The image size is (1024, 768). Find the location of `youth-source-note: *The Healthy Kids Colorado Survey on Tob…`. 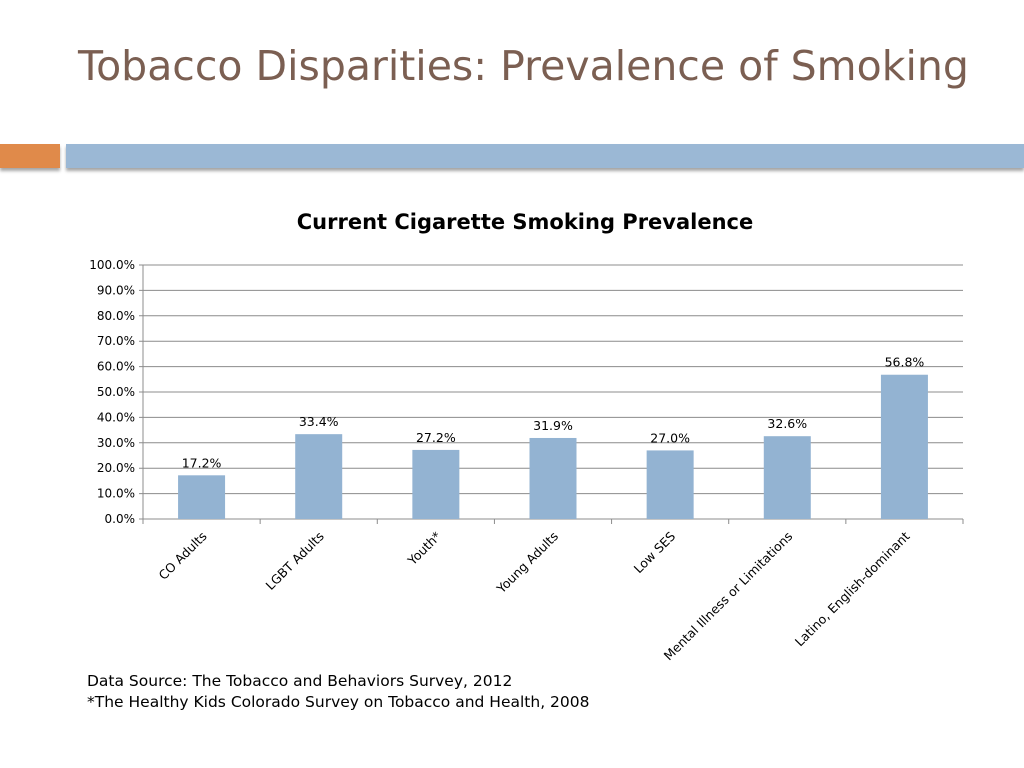

youth-source-note: *The Healthy Kids Colorado Survey on Tob… is located at coordinates (338, 702).